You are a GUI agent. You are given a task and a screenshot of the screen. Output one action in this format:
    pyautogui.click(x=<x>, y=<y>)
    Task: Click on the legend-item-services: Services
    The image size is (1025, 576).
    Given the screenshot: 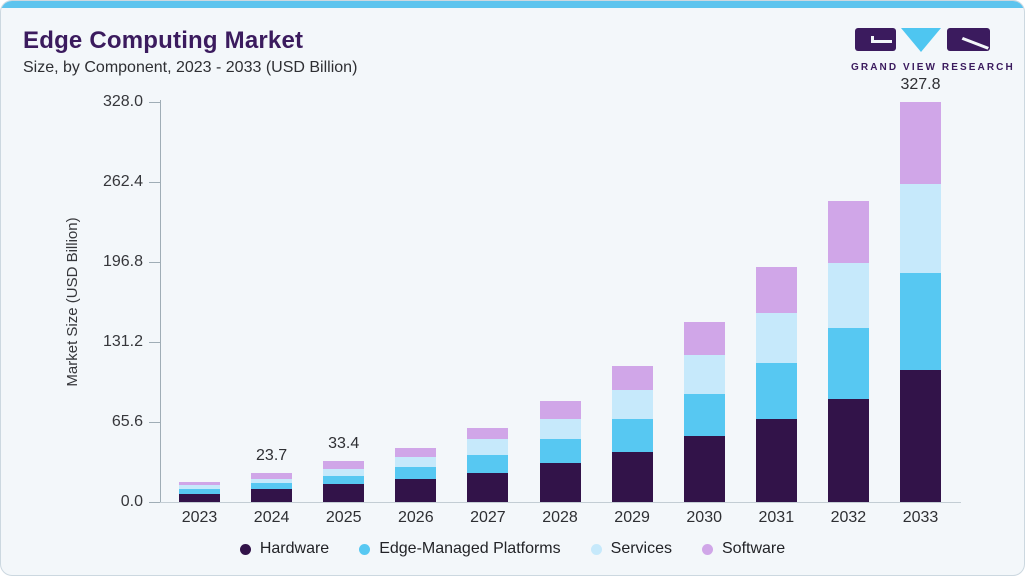 What is the action you would take?
    pyautogui.click(x=631, y=549)
    